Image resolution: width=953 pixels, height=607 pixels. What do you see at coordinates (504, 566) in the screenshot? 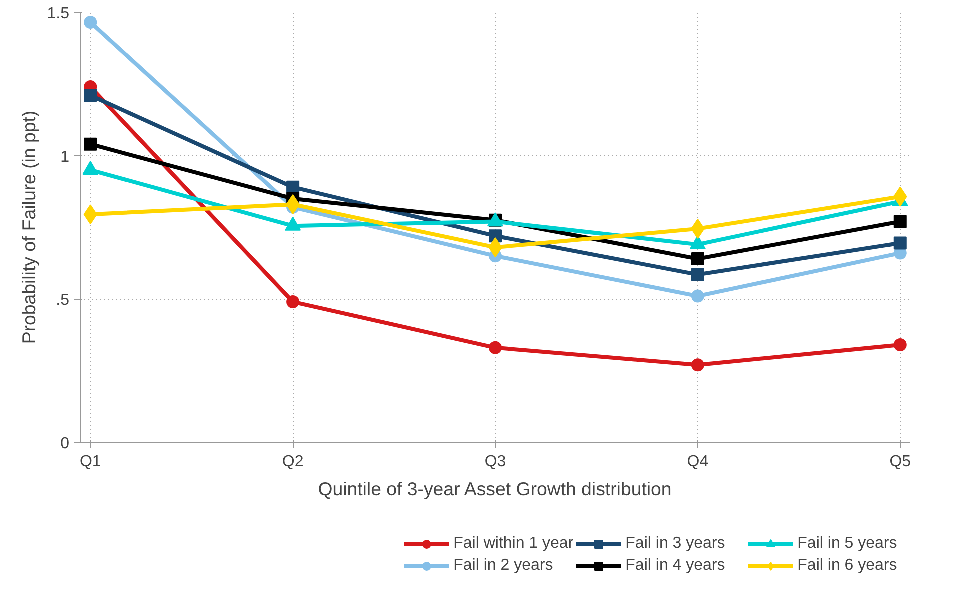
I see `legend-label: Fail in 2 years` at bounding box center [504, 566].